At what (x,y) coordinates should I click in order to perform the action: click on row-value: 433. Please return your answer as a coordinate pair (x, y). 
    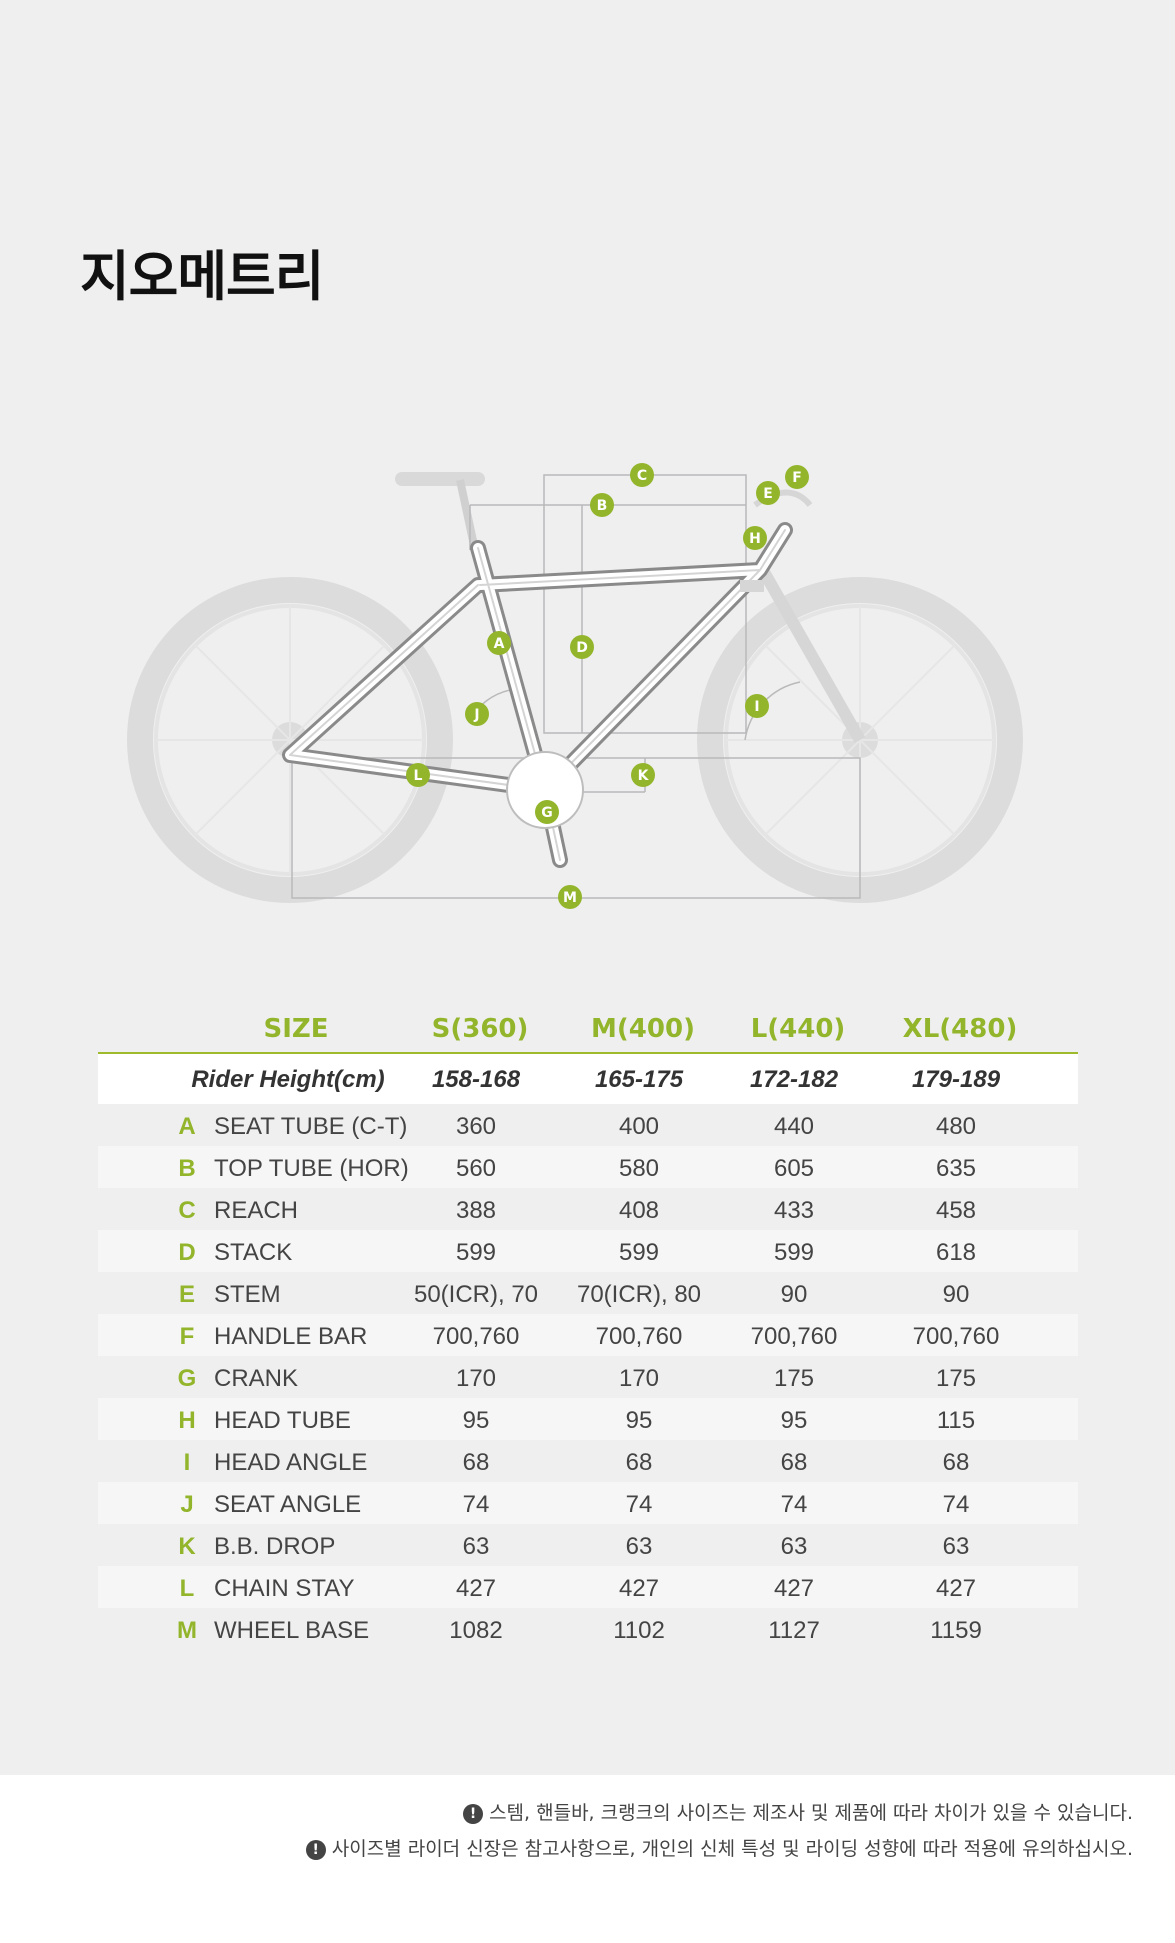
    Looking at the image, I should click on (794, 1210).